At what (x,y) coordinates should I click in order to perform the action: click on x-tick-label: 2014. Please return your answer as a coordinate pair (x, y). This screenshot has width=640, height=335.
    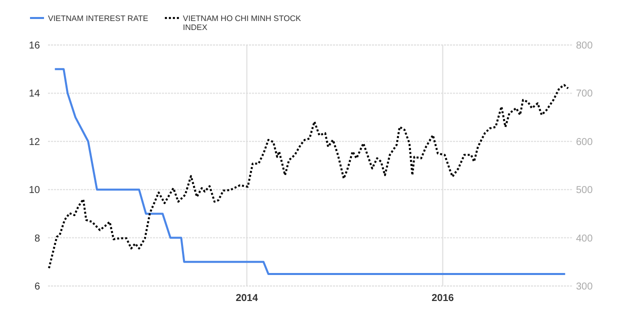
    Looking at the image, I should click on (247, 298).